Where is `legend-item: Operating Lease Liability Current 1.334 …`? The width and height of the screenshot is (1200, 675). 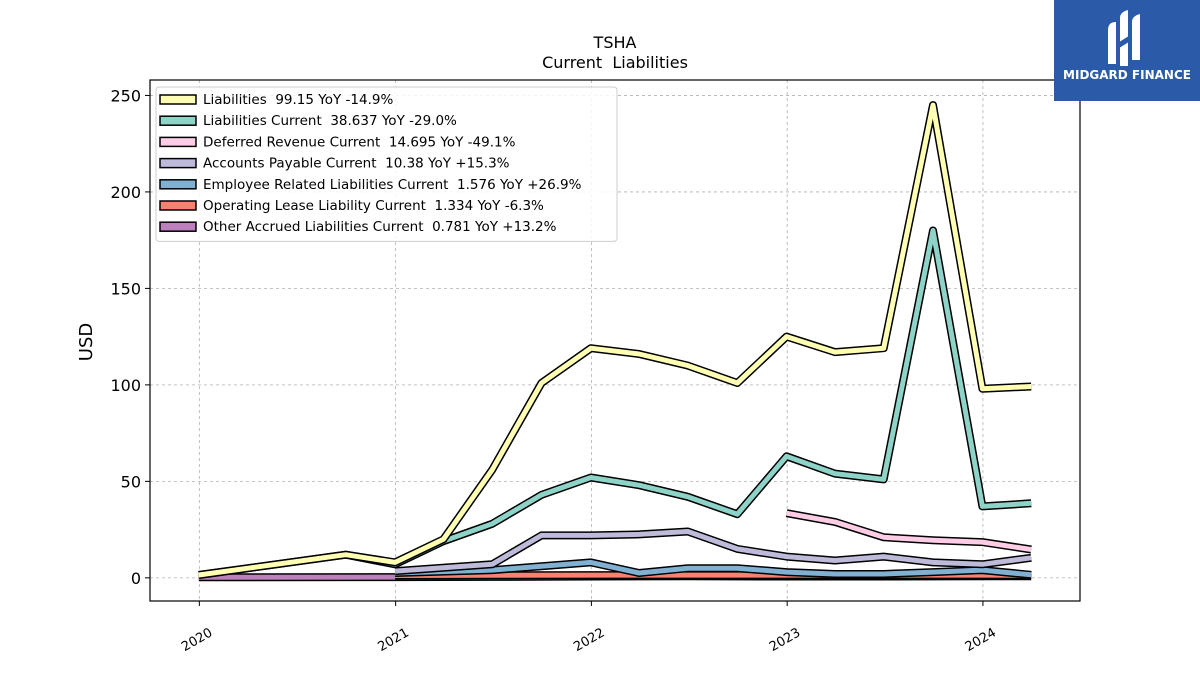
legend-item: Operating Lease Liability Current 1.334 … is located at coordinates (351, 206).